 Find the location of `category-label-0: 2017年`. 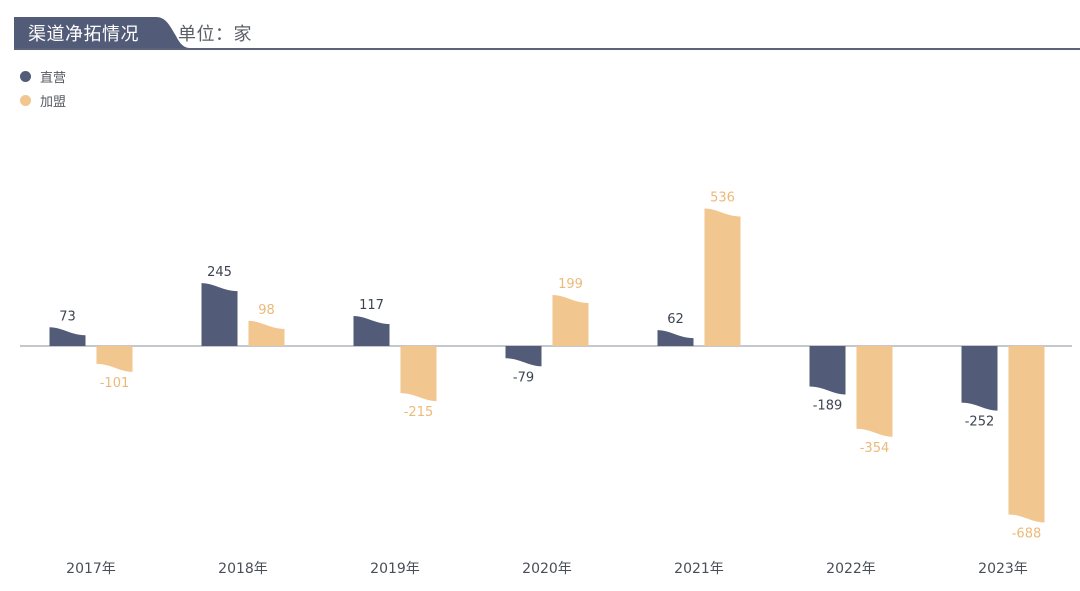

category-label-0: 2017年 is located at coordinates (91, 569).